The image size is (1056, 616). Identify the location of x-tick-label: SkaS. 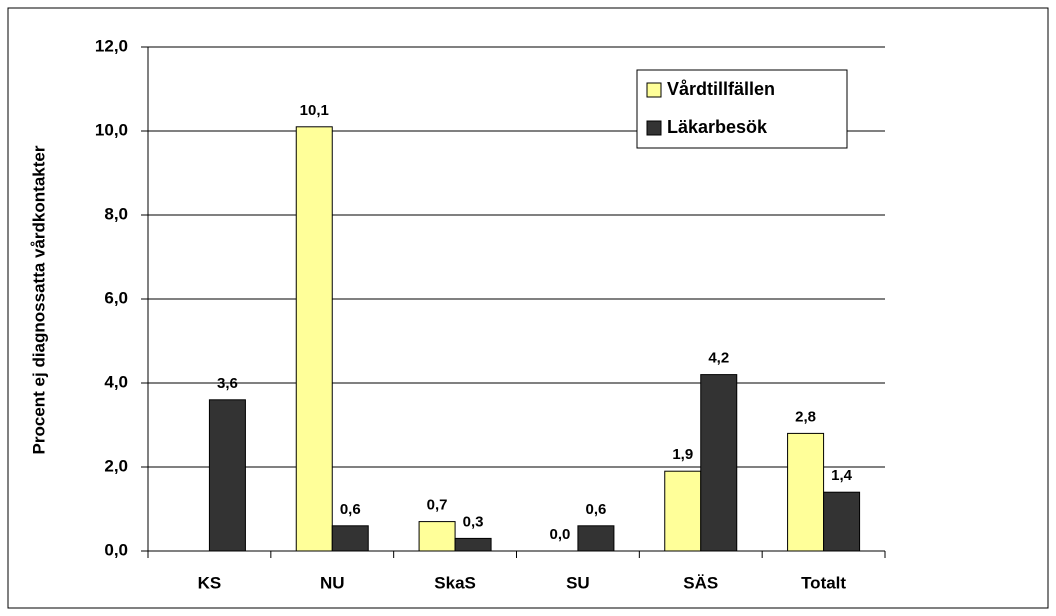
(455, 582).